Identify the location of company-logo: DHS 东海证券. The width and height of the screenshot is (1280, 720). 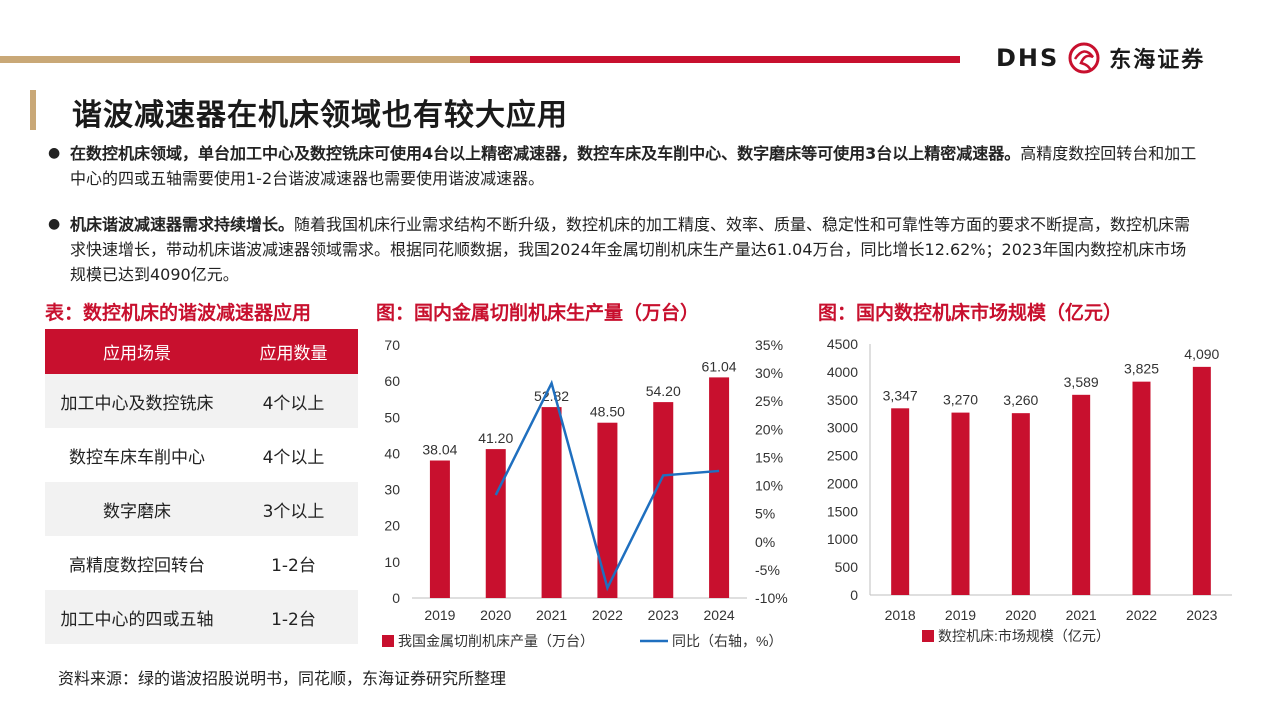
(1100, 58).